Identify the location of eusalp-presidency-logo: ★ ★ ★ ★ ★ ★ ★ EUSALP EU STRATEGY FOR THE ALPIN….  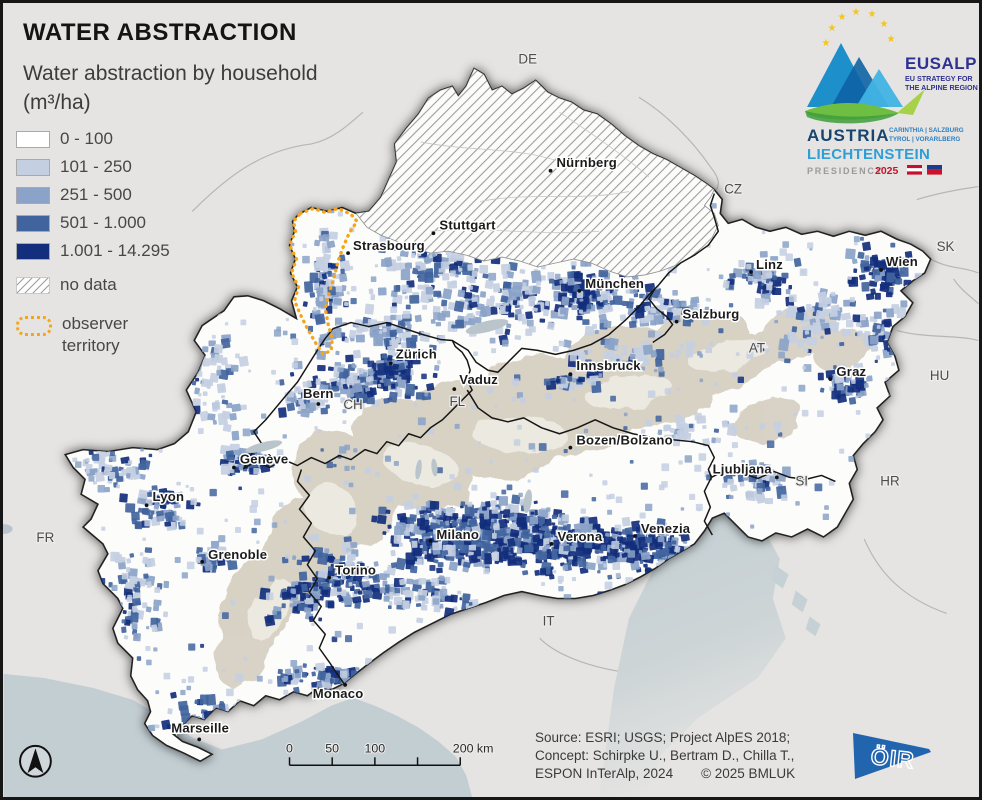
(890, 98).